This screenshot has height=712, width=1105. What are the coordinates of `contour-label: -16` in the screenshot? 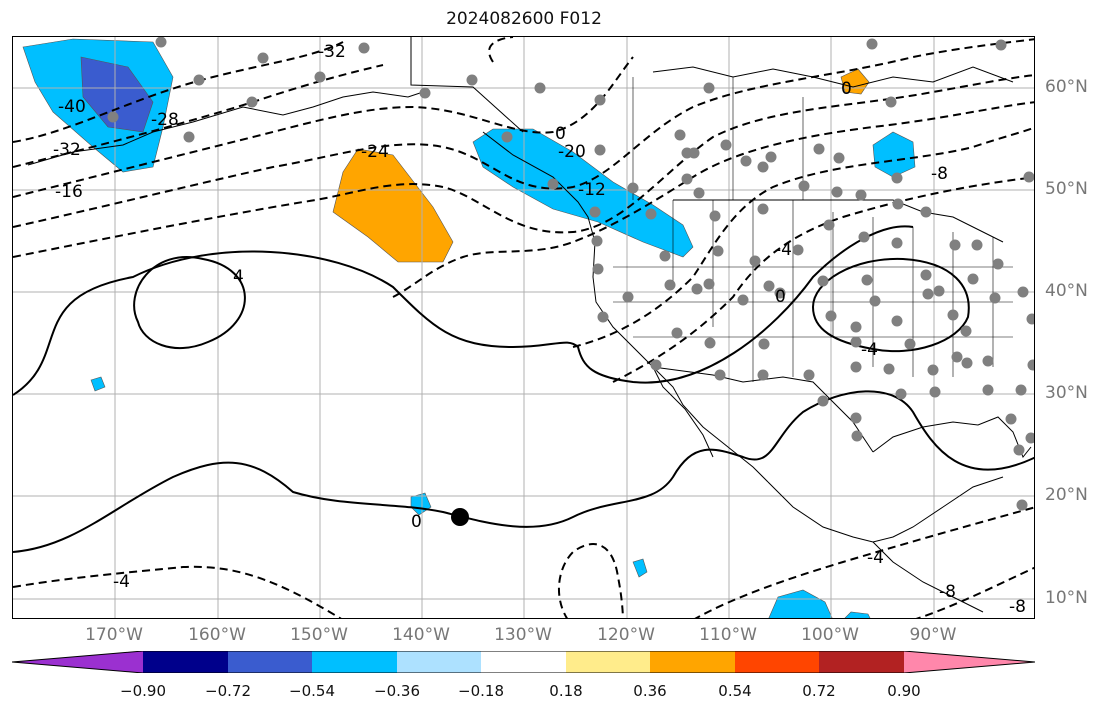 It's located at (69, 192).